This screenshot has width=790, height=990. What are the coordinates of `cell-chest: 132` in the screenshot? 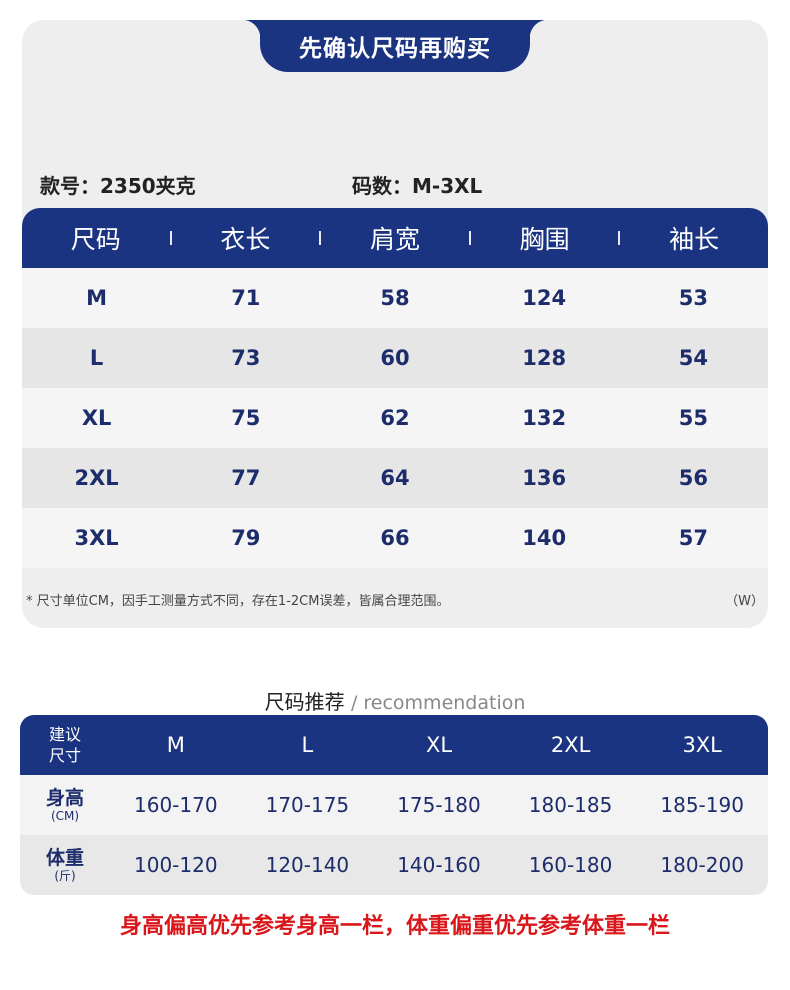 It's located at (544, 418).